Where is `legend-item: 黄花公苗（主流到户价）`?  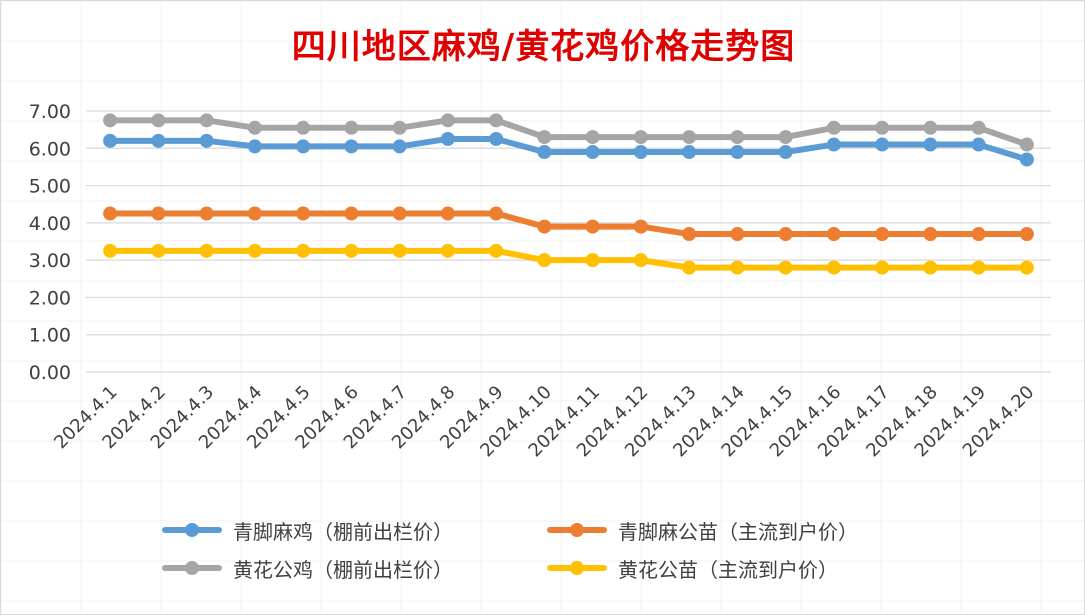
legend-item: 黄花公苗（主流到户价） is located at coordinates (692, 568).